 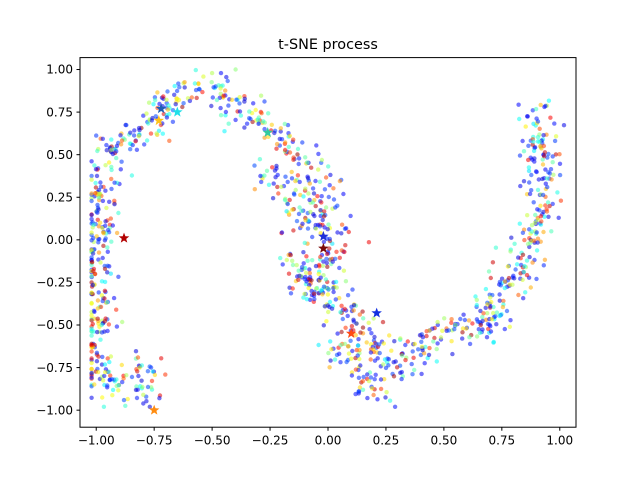 What do you see at coordinates (54, 325) in the screenshot?
I see `y-tick-label: −0.50` at bounding box center [54, 325].